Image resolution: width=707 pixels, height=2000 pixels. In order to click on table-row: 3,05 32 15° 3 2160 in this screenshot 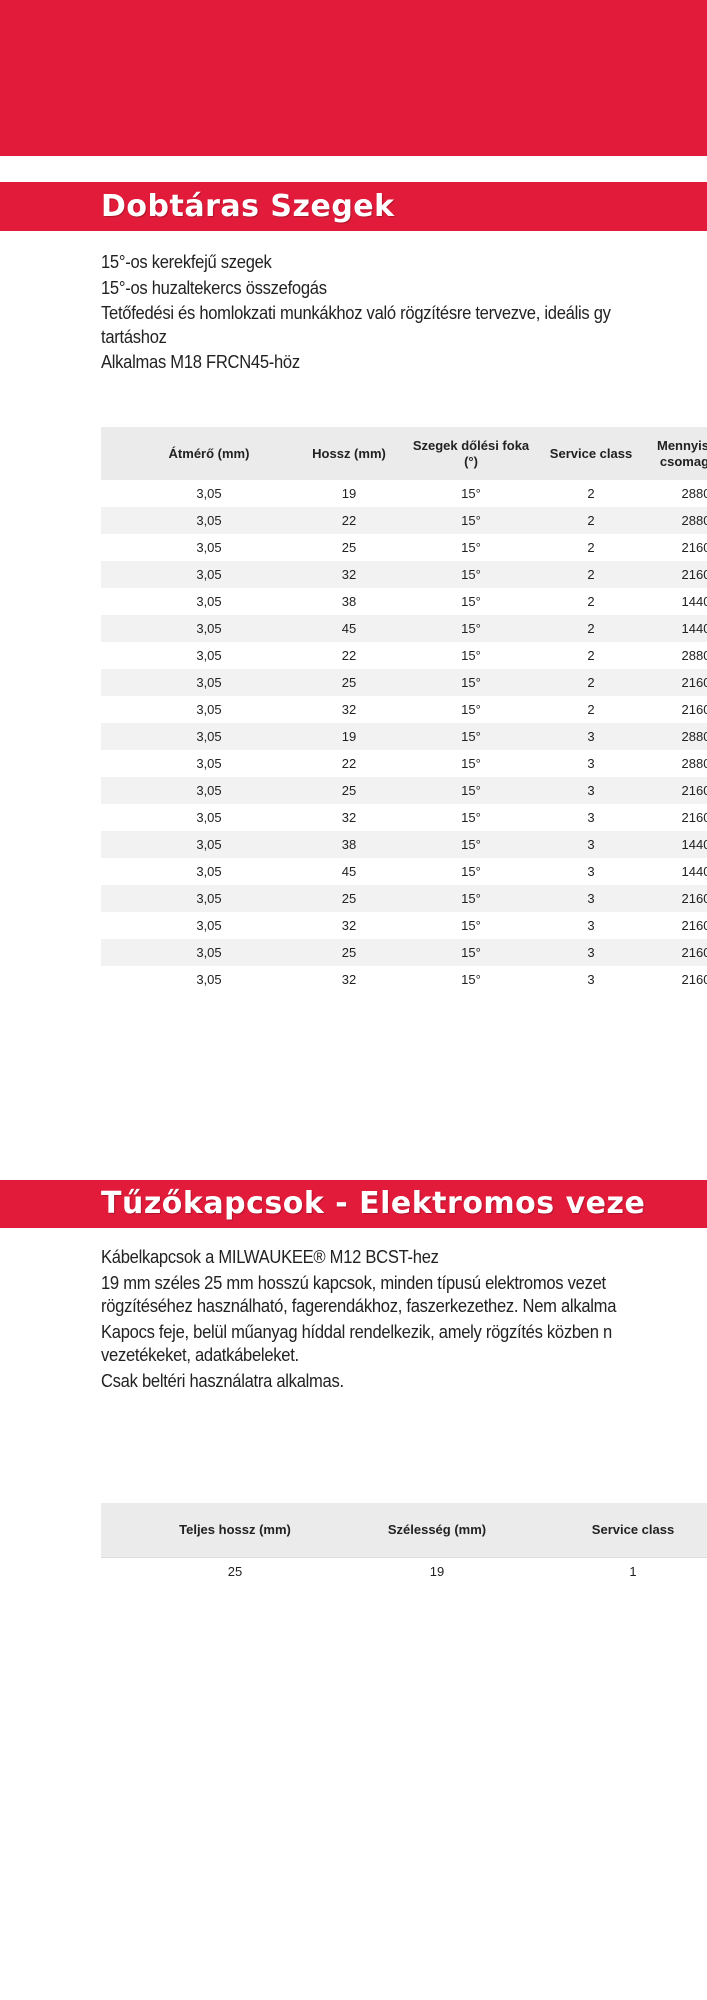, I will do `click(404, 817)`.